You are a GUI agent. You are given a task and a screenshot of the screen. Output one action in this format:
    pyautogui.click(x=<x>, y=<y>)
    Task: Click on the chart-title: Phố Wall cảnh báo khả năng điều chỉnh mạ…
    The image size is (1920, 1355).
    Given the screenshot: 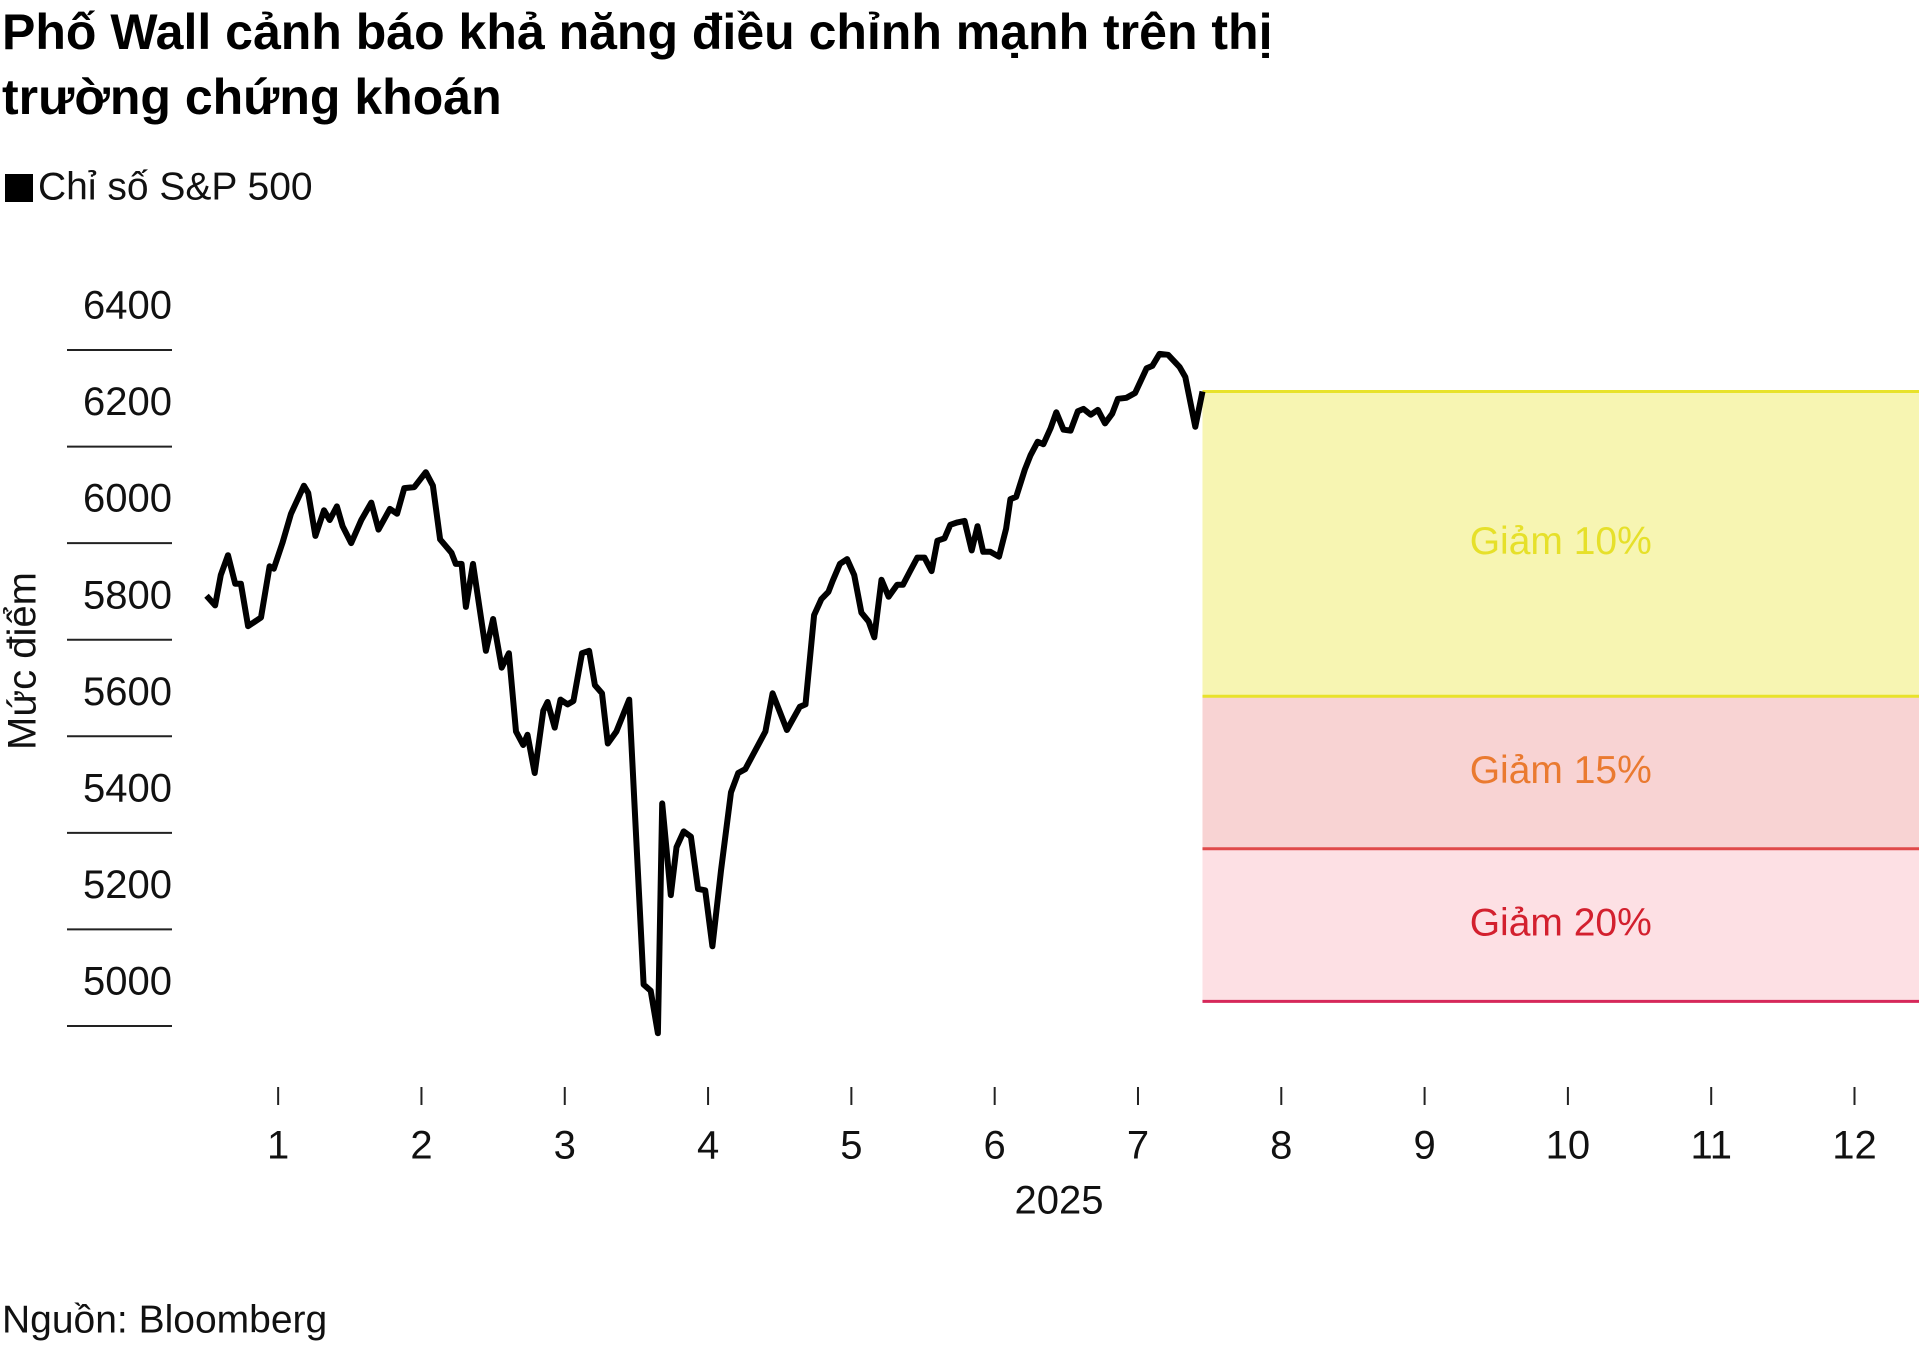 What is the action you would take?
    pyautogui.click(x=637, y=64)
    